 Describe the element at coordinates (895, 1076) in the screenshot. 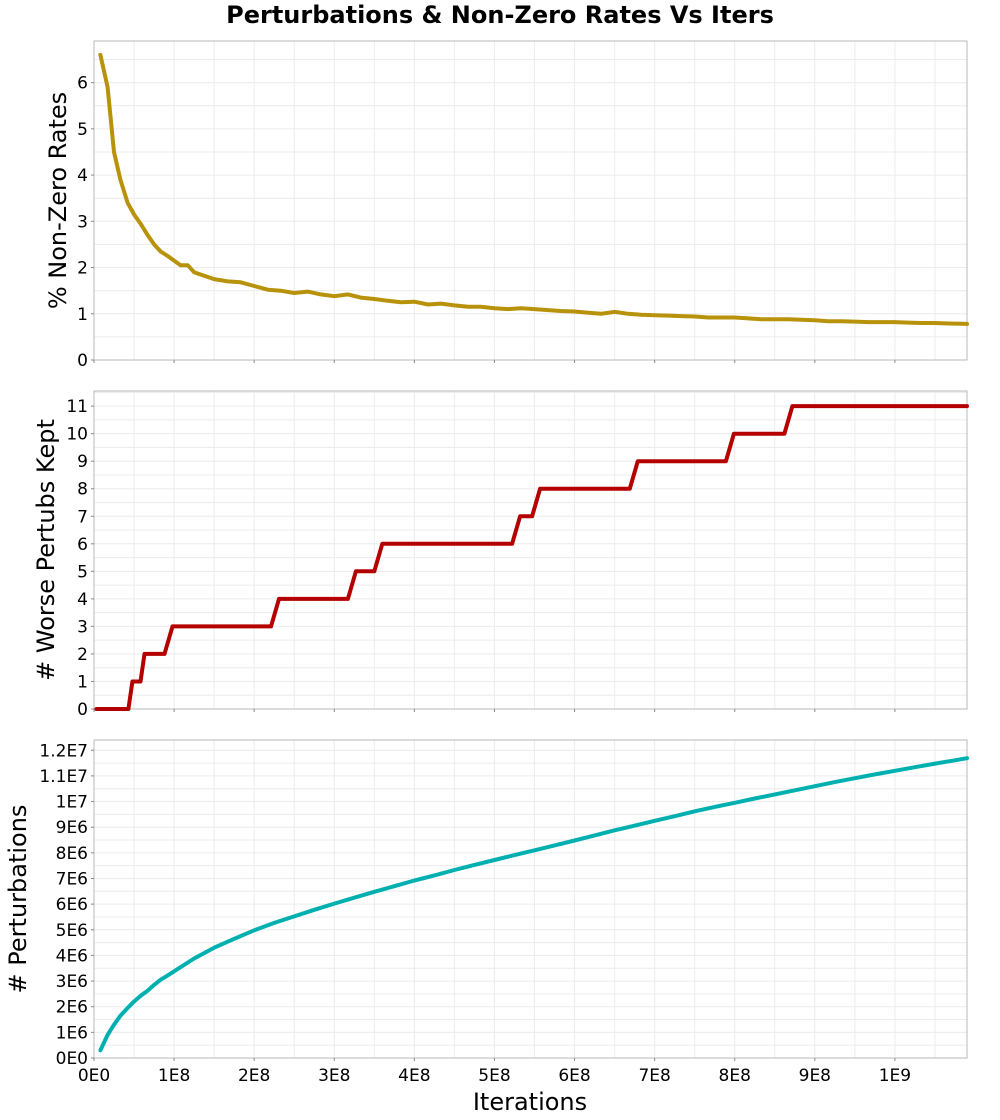

I see `x-tick-label: 1E9` at that location.